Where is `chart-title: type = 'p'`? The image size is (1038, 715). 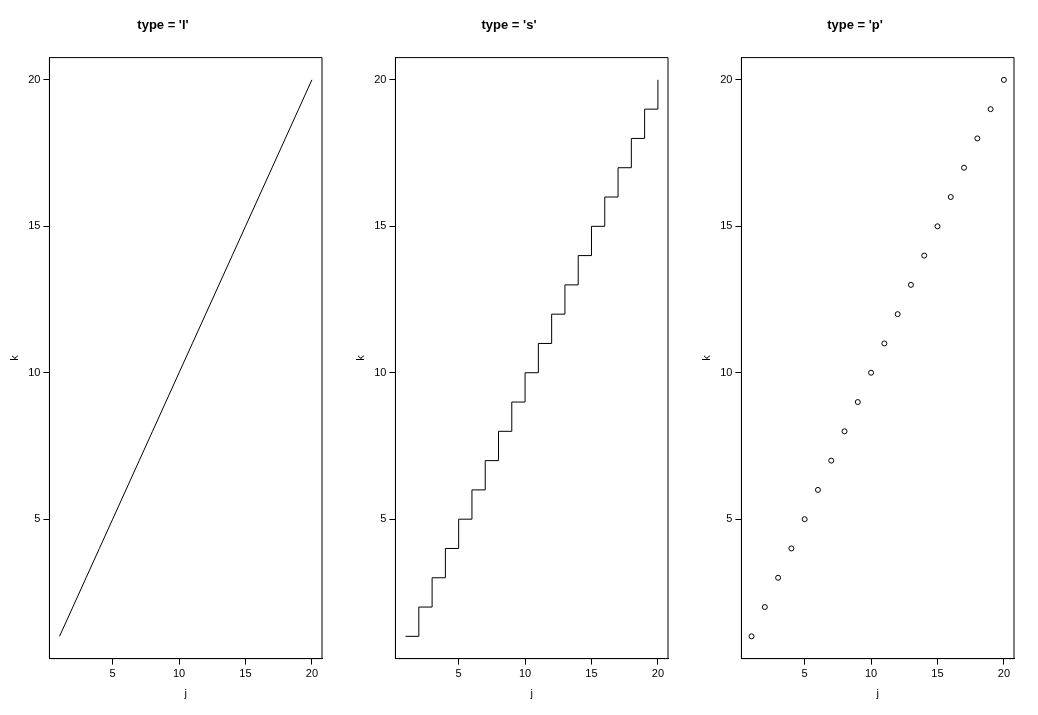 chart-title: type = 'p' is located at coordinates (855, 25).